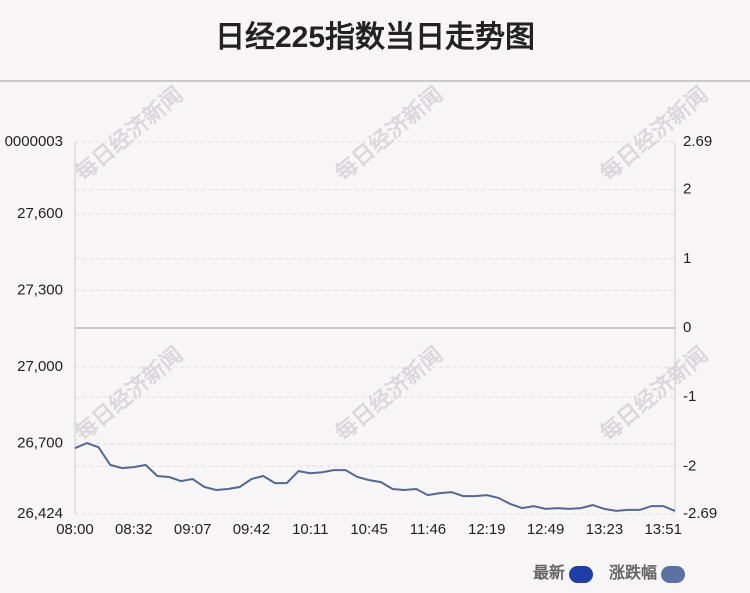  I want to click on x-tick-label: 09:42, so click(252, 529).